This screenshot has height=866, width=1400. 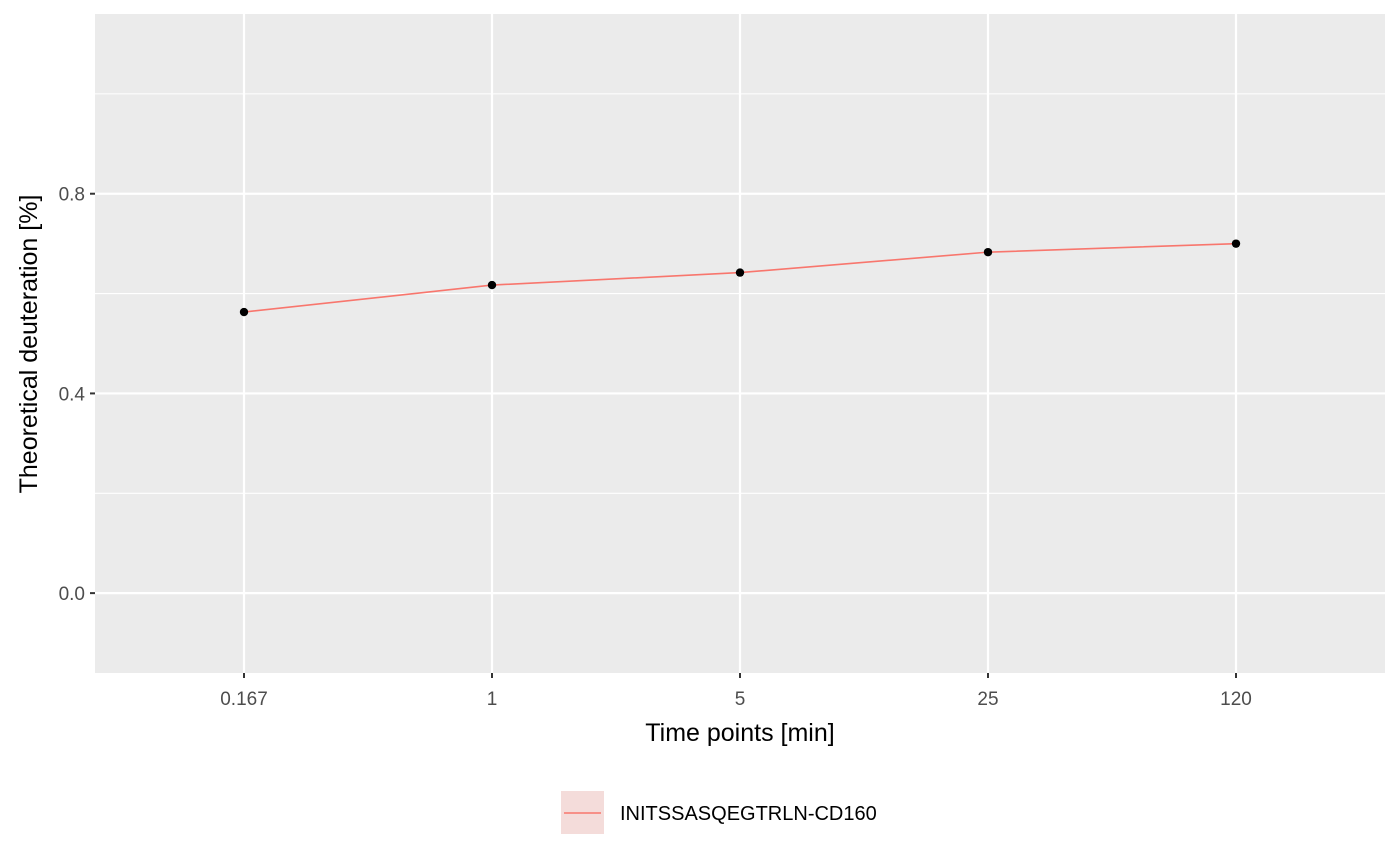 What do you see at coordinates (244, 699) in the screenshot?
I see `x-tick-label: 0.167` at bounding box center [244, 699].